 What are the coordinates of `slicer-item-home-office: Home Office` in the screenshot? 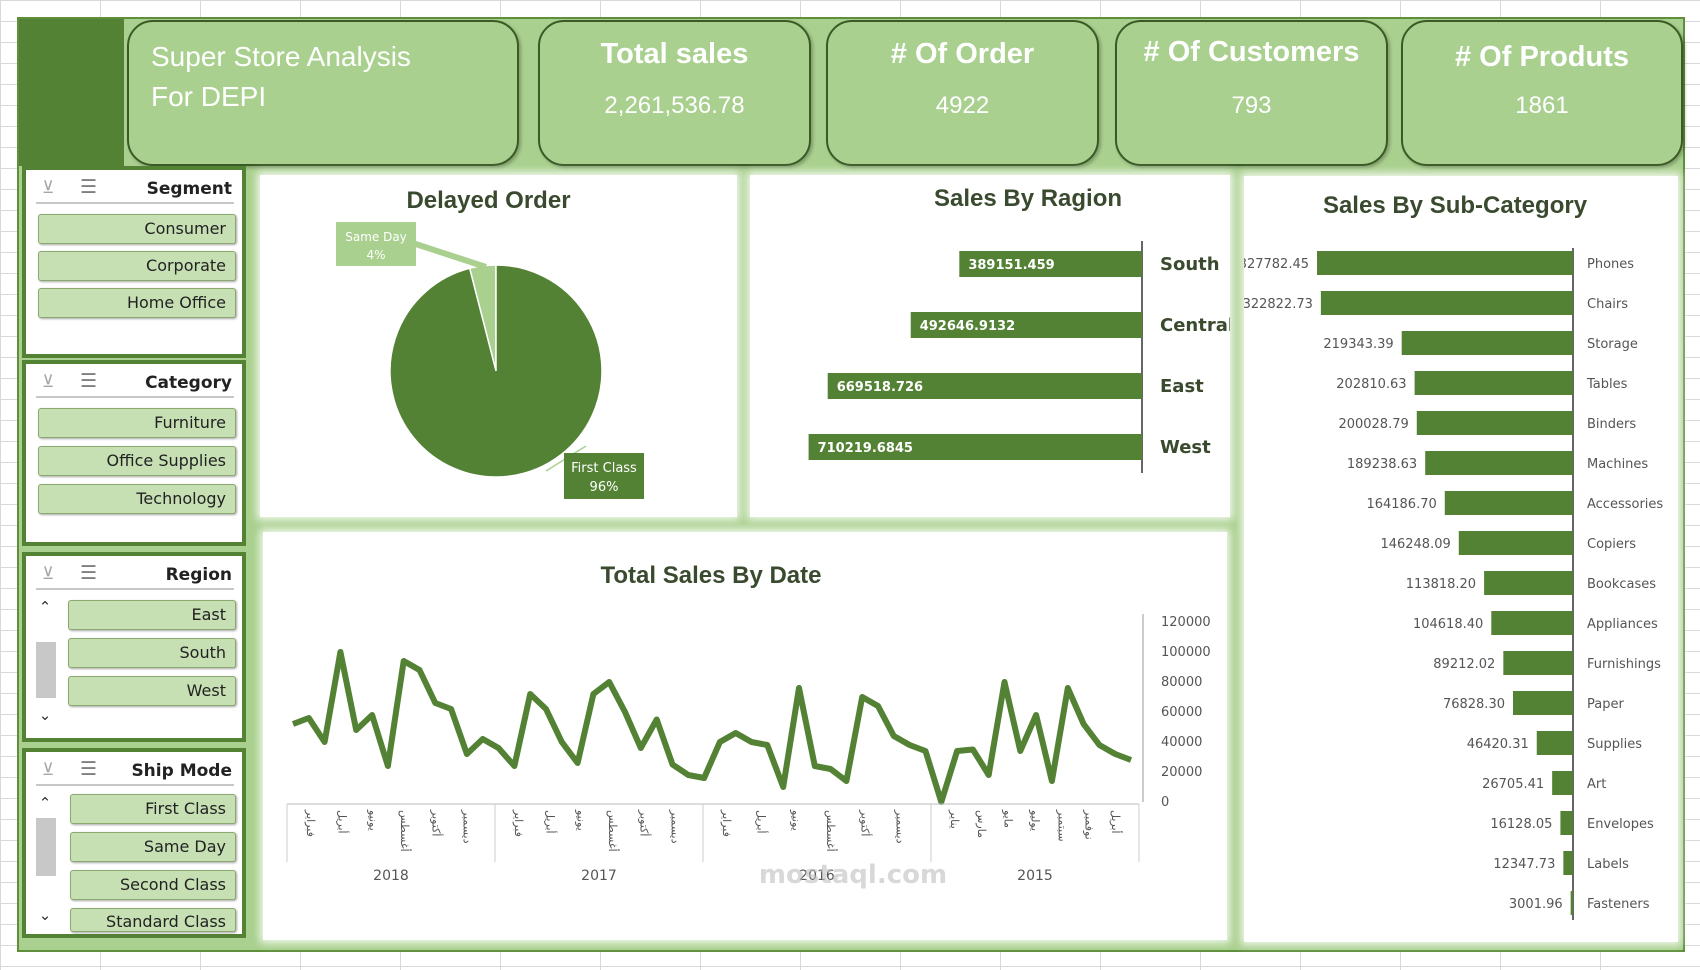 It's located at (137, 303).